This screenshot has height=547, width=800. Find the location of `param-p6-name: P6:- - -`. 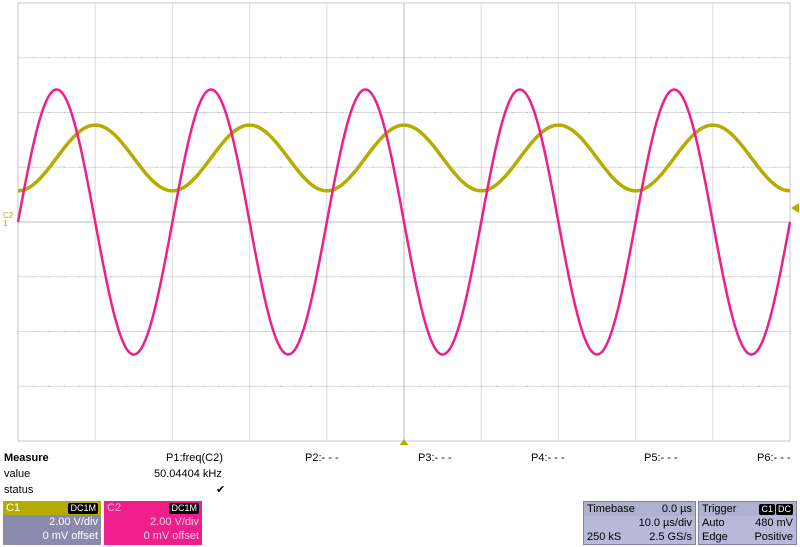

param-p6-name: P6:- - - is located at coordinates (774, 458).